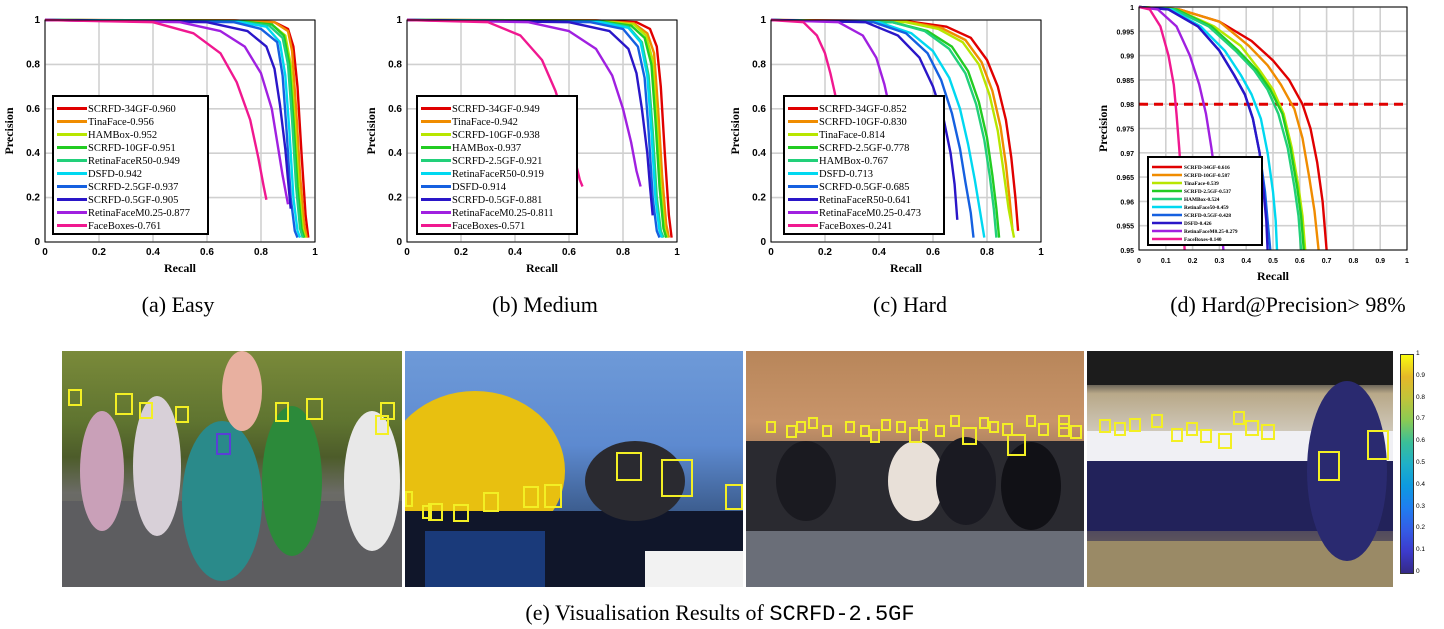 This screenshot has width=1444, height=629. I want to click on legend-label: SCRFD-2.5GF-0.537, so click(1207, 192).